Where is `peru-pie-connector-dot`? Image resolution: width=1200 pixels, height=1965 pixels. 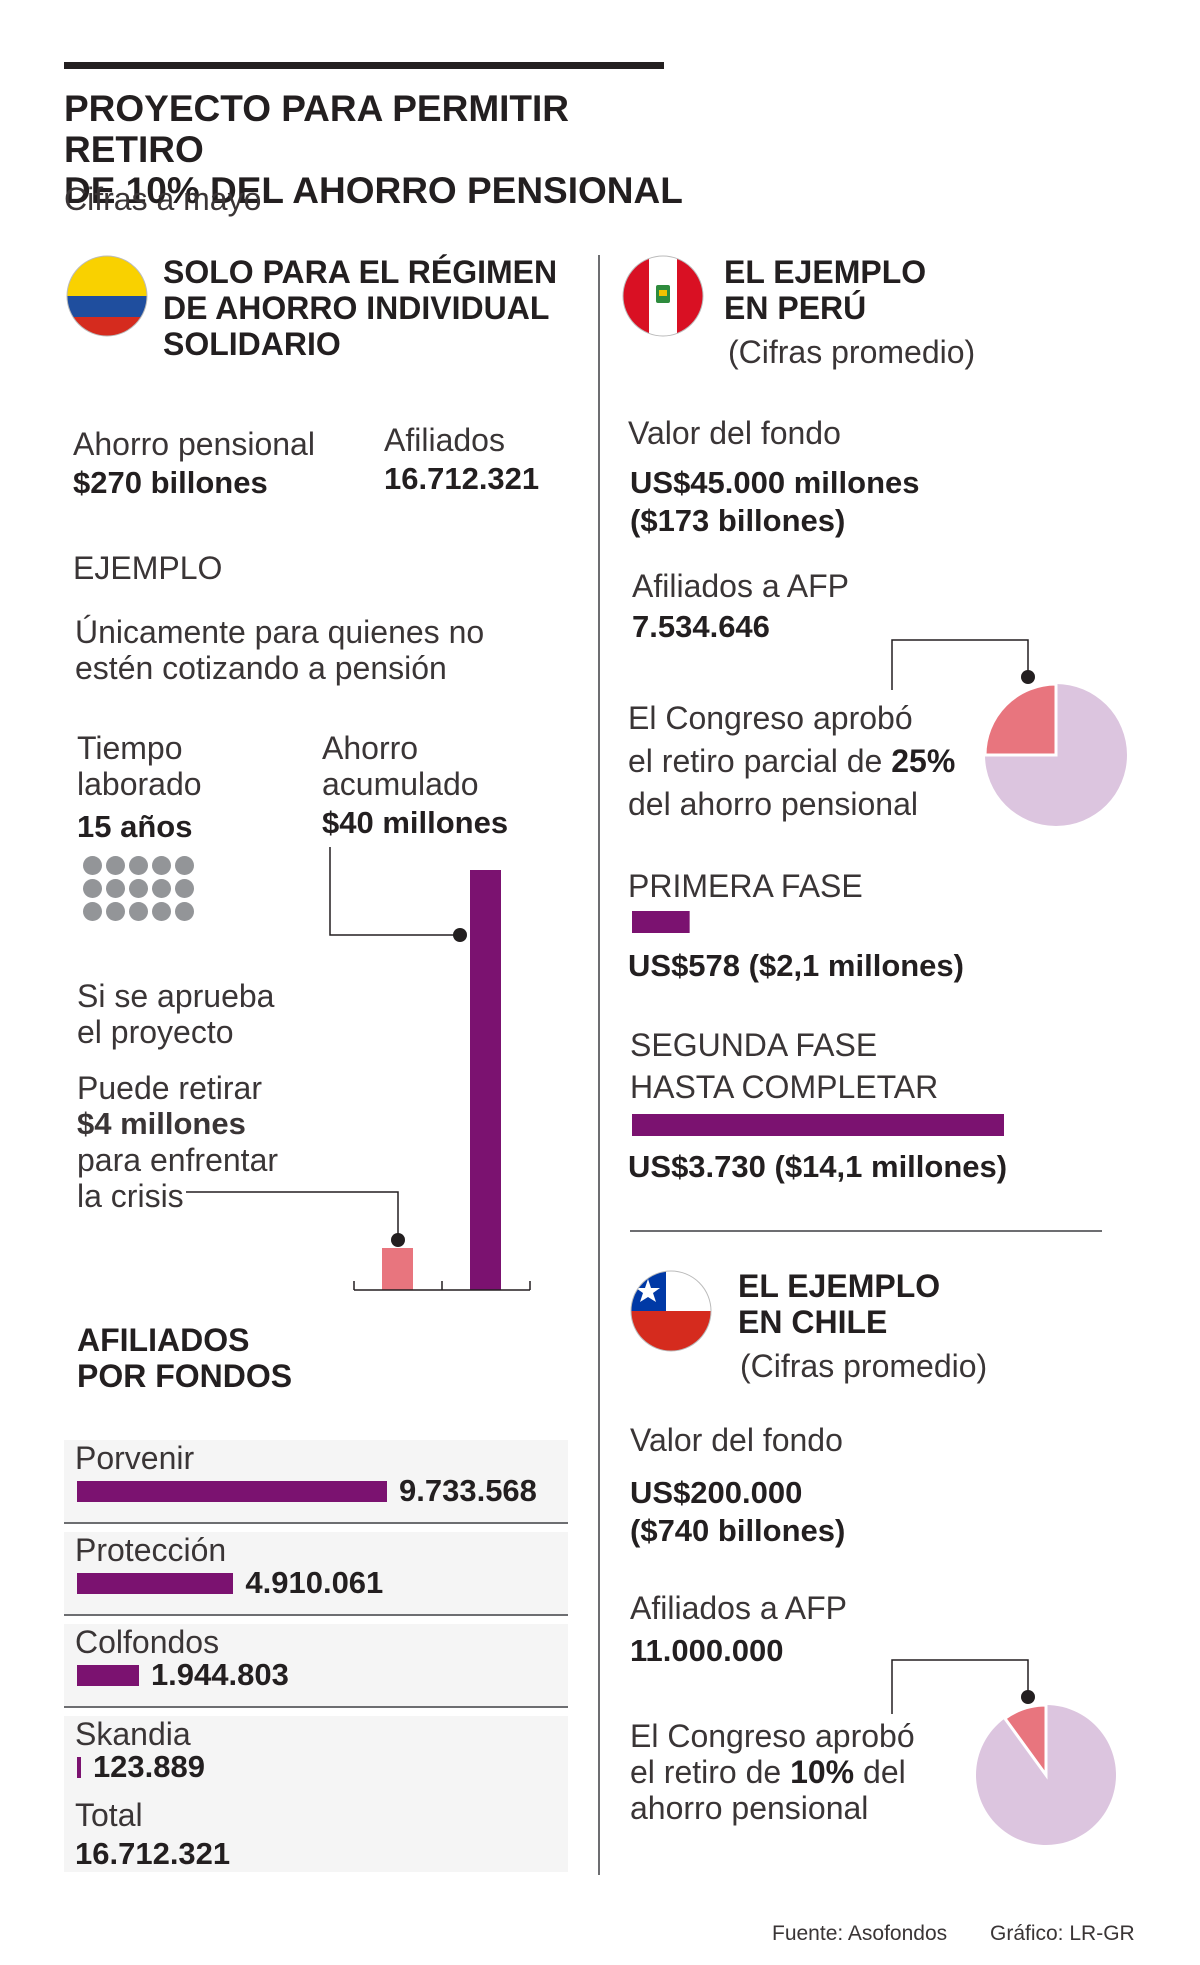 peru-pie-connector-dot is located at coordinates (1028, 677).